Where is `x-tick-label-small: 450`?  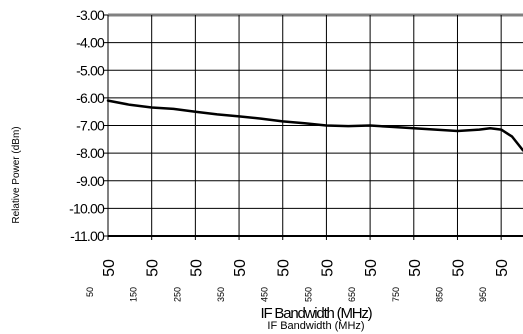
x-tick-label-small: 450 is located at coordinates (265, 294).